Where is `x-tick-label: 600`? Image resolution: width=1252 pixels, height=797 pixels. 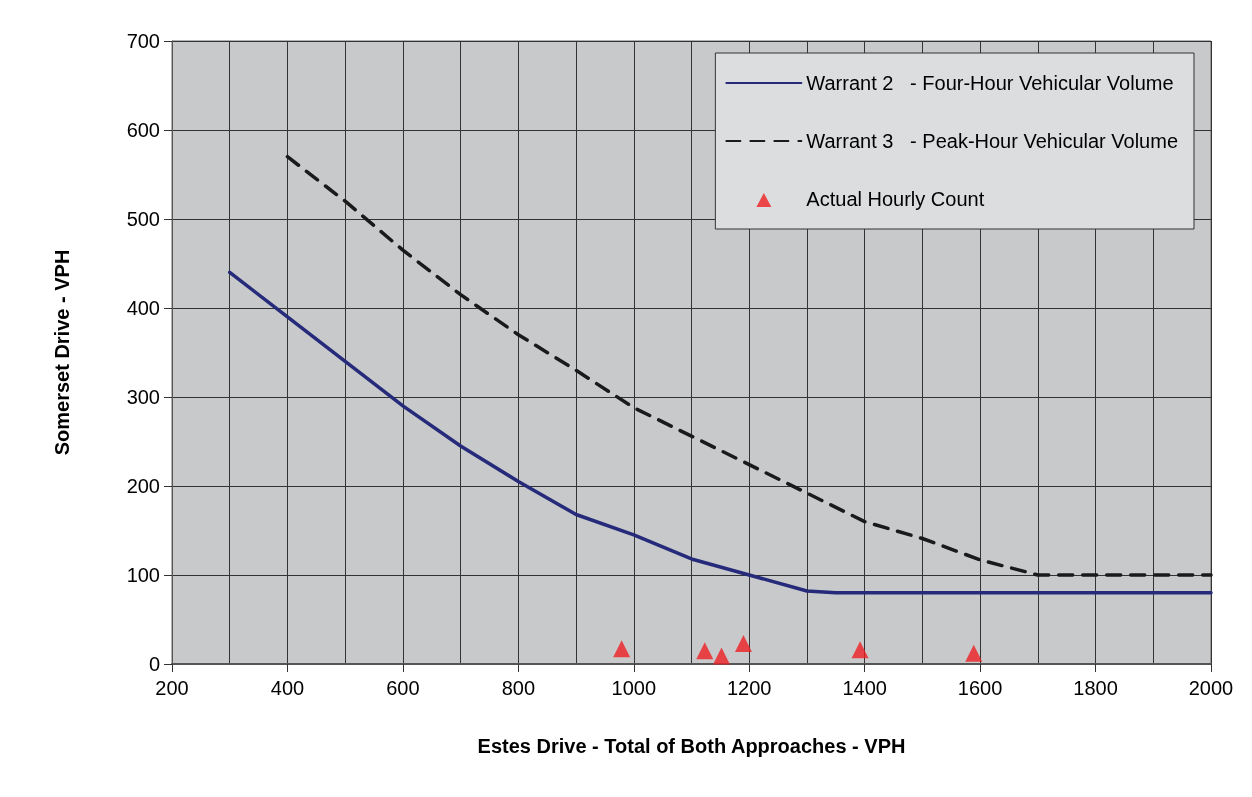
x-tick-label: 600 is located at coordinates (403, 688).